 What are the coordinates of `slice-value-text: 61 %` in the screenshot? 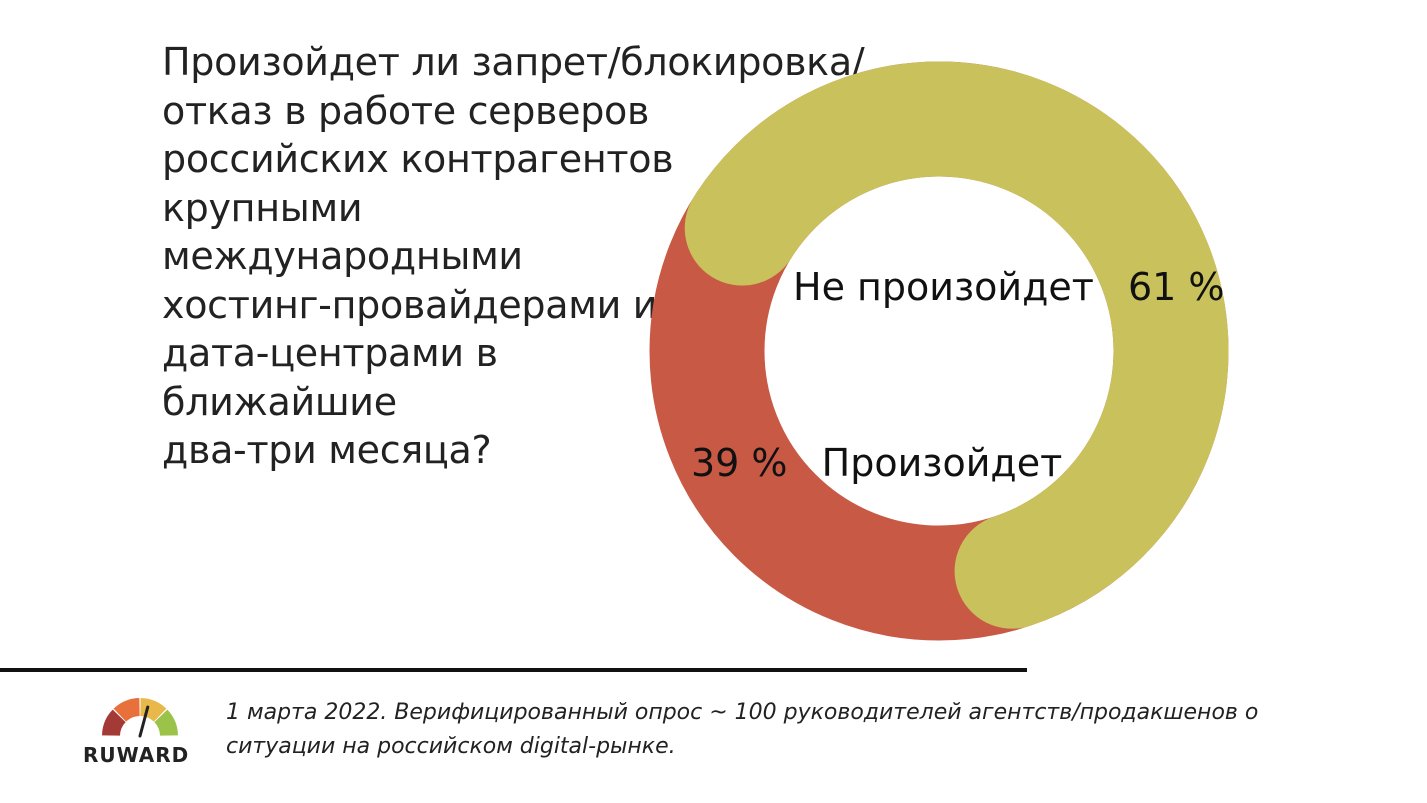 It's located at (1176, 287).